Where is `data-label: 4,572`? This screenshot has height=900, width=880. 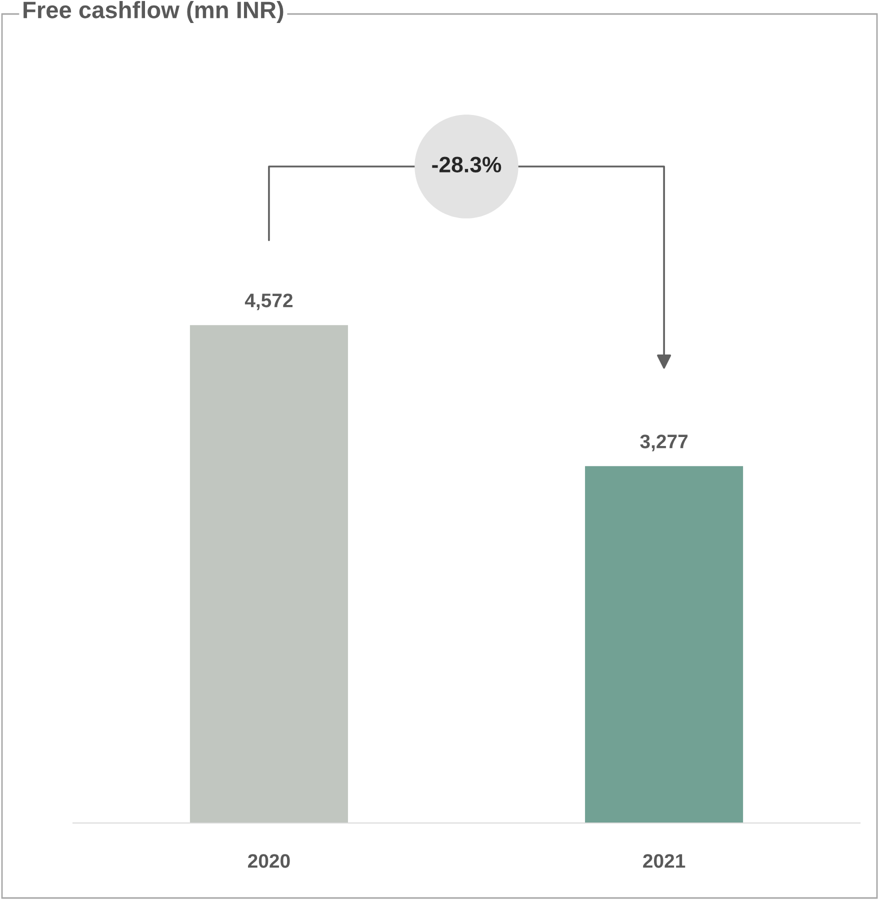
data-label: 4,572 is located at coordinates (268, 302).